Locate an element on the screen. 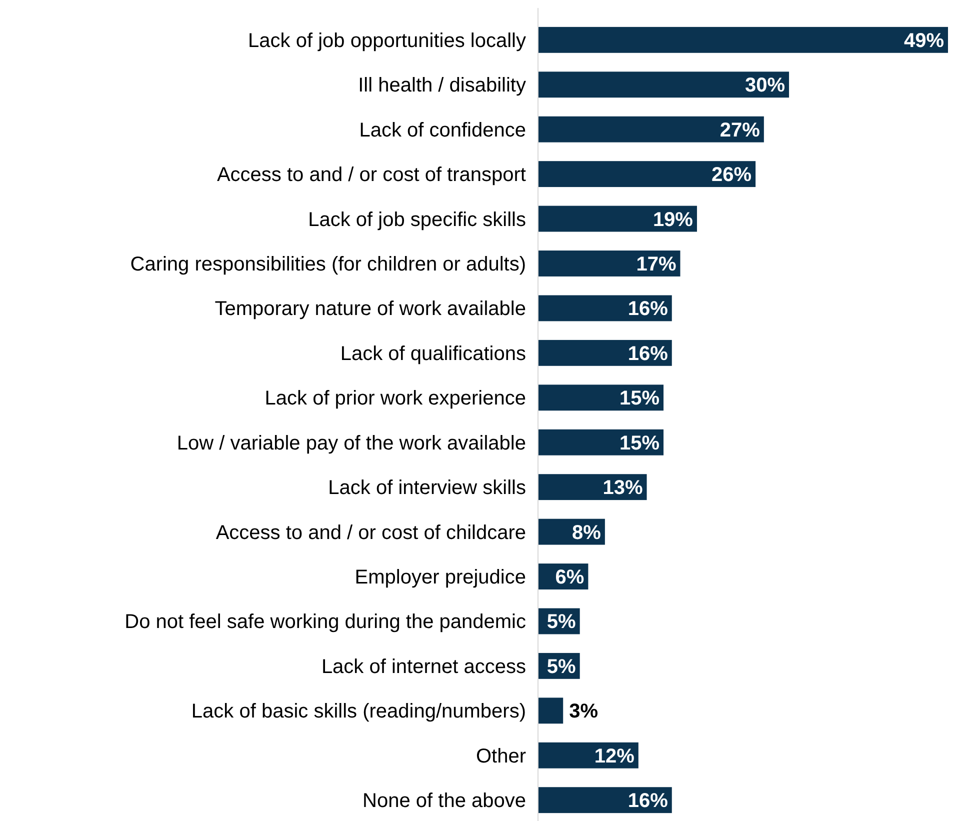 The height and width of the screenshot is (821, 979). data-label: 12% is located at coordinates (614, 756).